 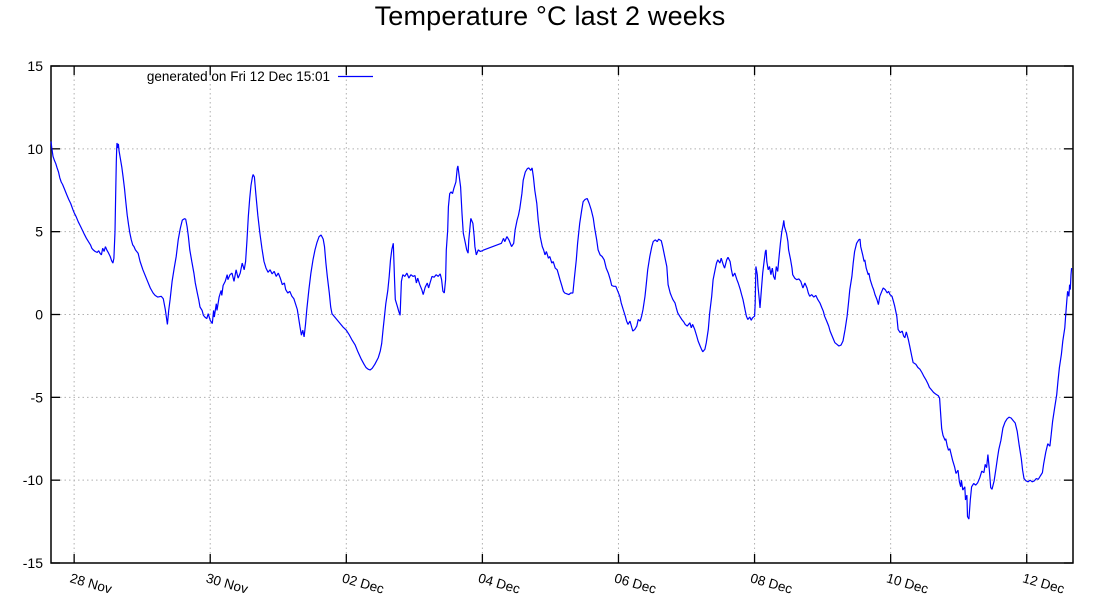 What do you see at coordinates (499, 583) in the screenshot?
I see `x-tick-label: 04 Dec` at bounding box center [499, 583].